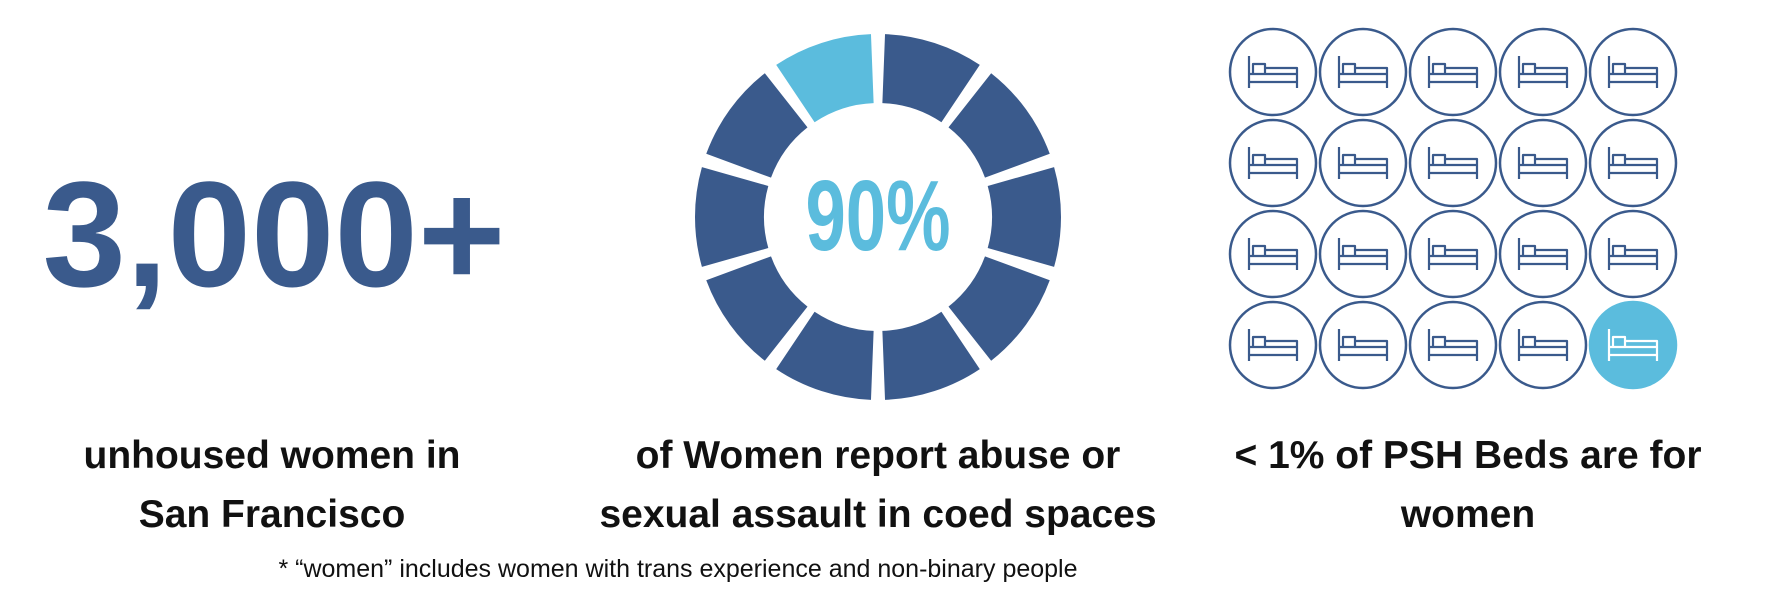  What do you see at coordinates (272, 455) in the screenshot?
I see `caption: unhoused women in` at bounding box center [272, 455].